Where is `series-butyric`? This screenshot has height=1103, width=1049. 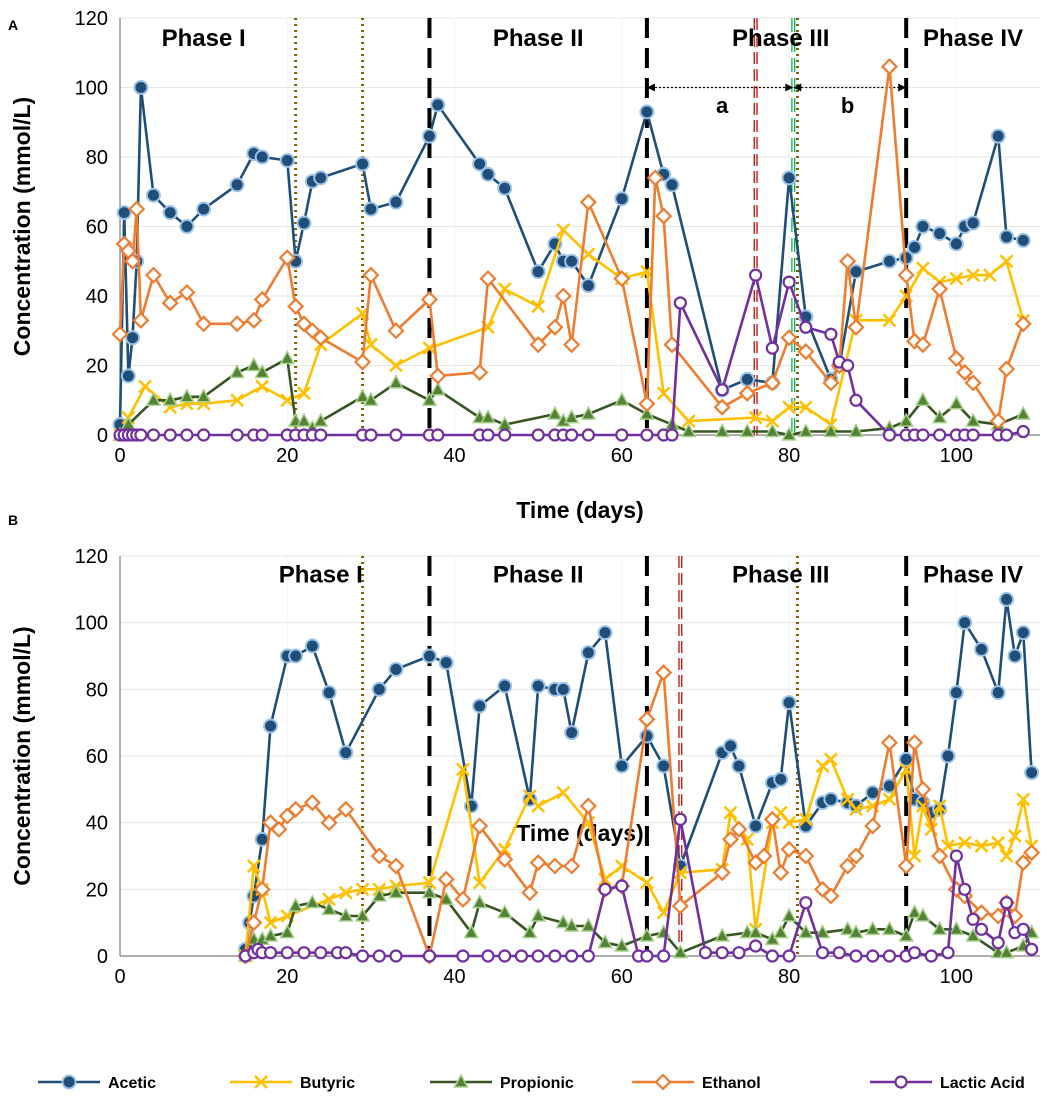 series-butyric is located at coordinates (638, 857).